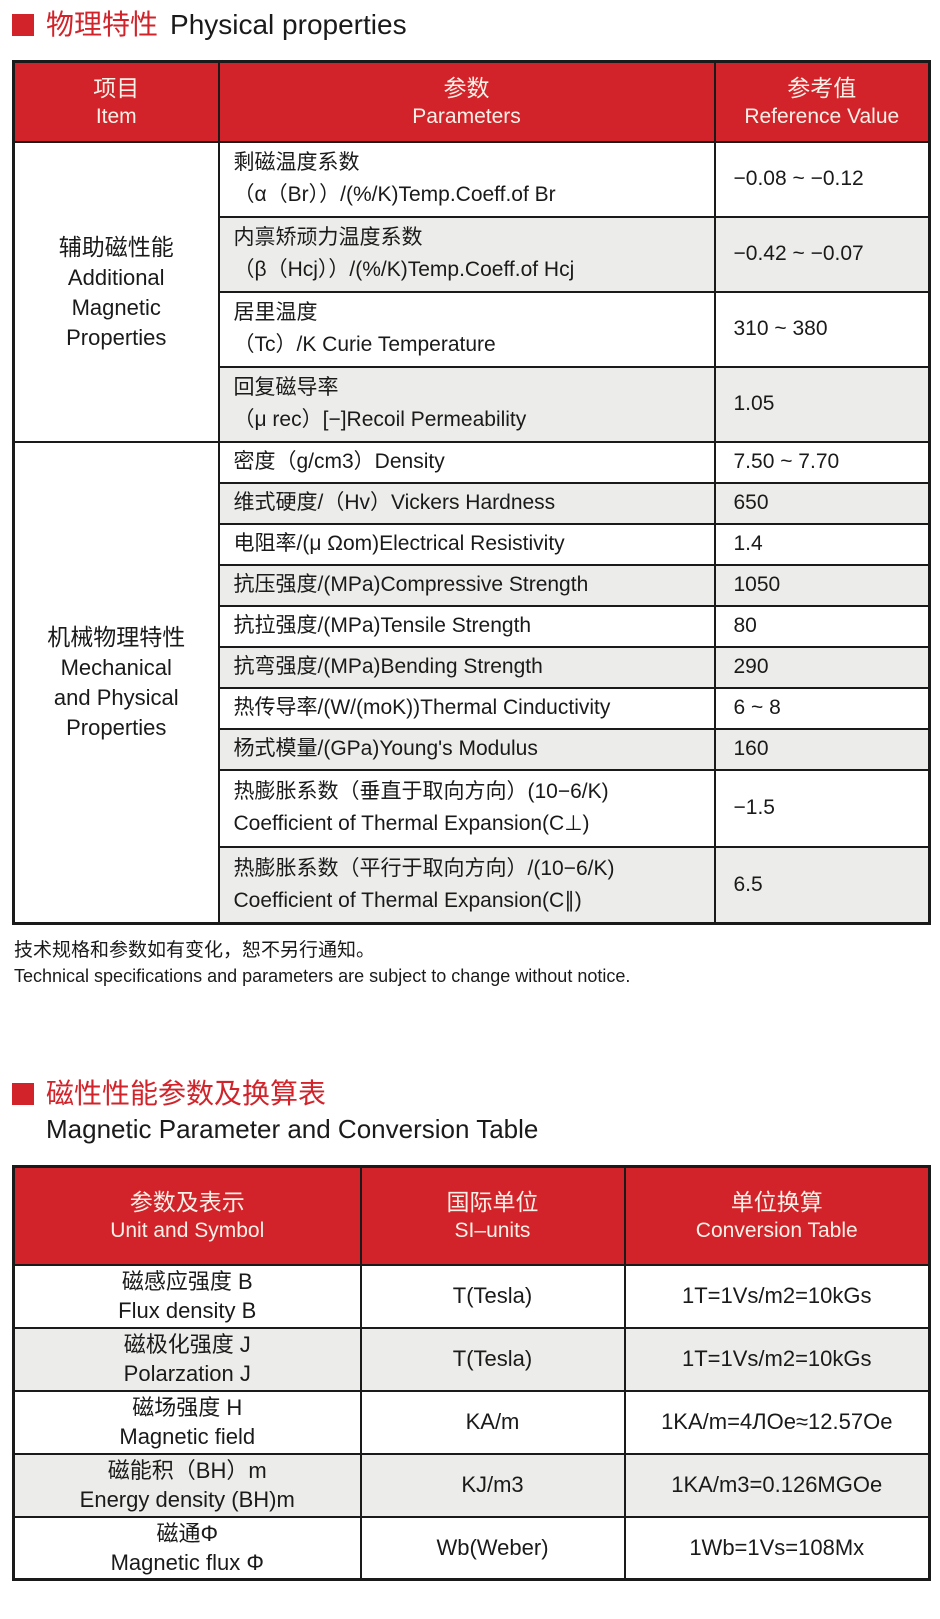  What do you see at coordinates (187, 1202) in the screenshot?
I see `col-header-unit-symbol-zh: 参数及表示` at bounding box center [187, 1202].